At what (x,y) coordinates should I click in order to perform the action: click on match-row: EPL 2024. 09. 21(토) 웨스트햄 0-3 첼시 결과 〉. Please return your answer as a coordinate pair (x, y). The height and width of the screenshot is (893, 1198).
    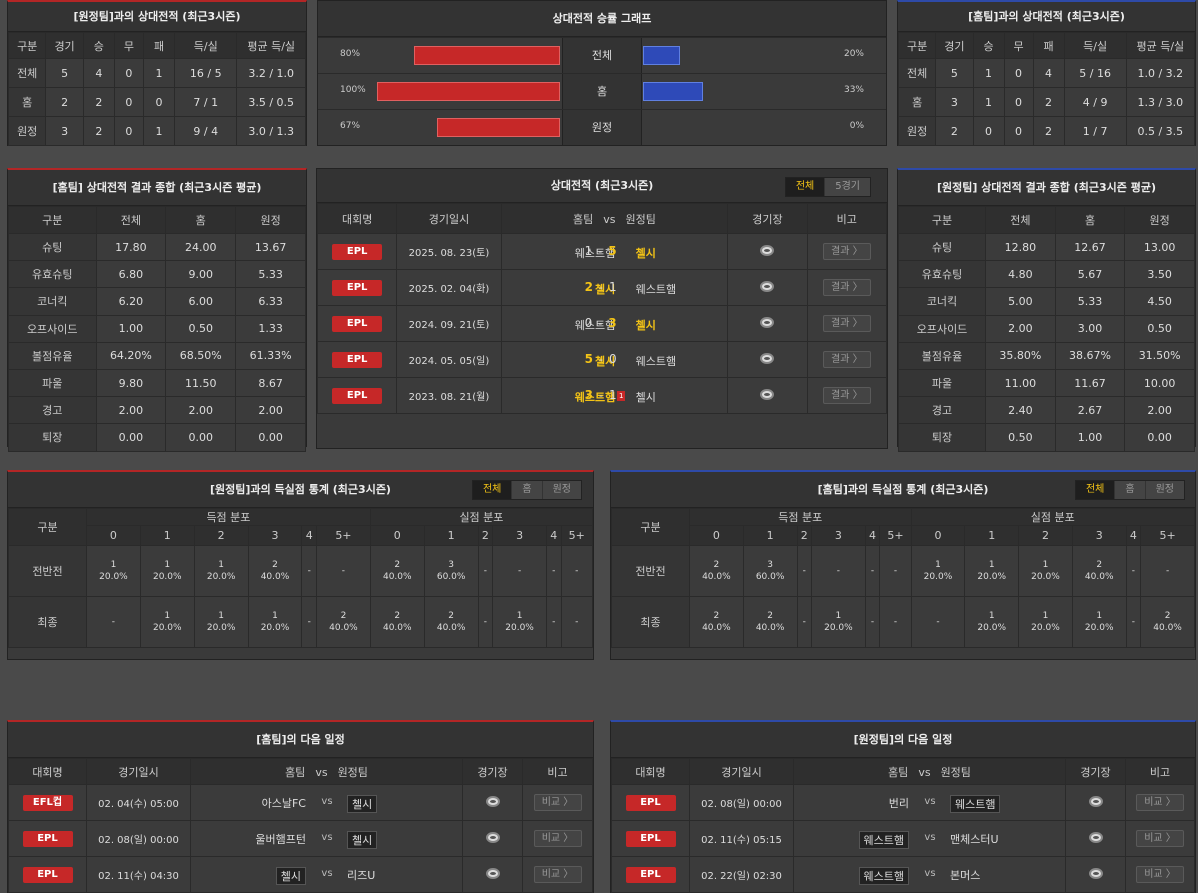
    Looking at the image, I should click on (602, 323).